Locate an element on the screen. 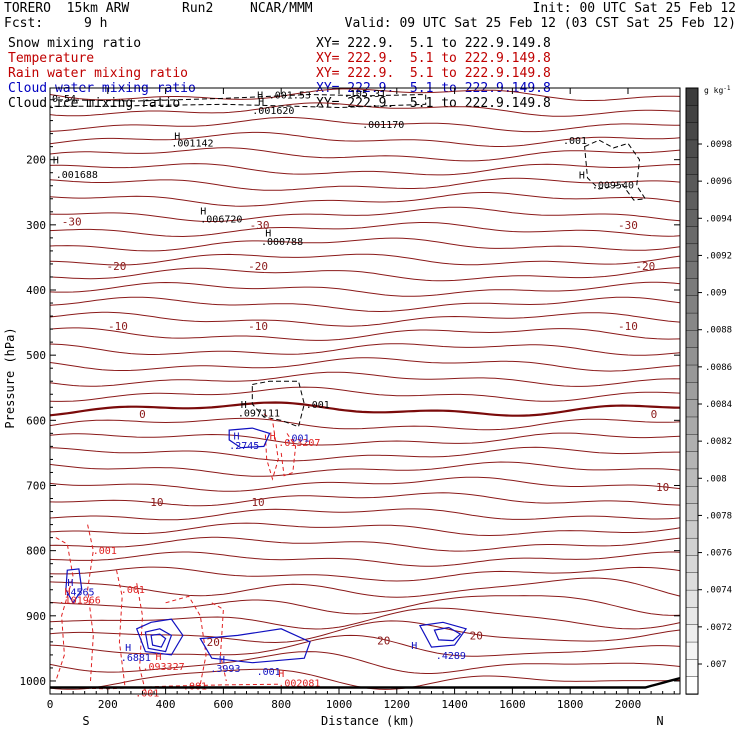  colorbar-border is located at coordinates (692, 391).